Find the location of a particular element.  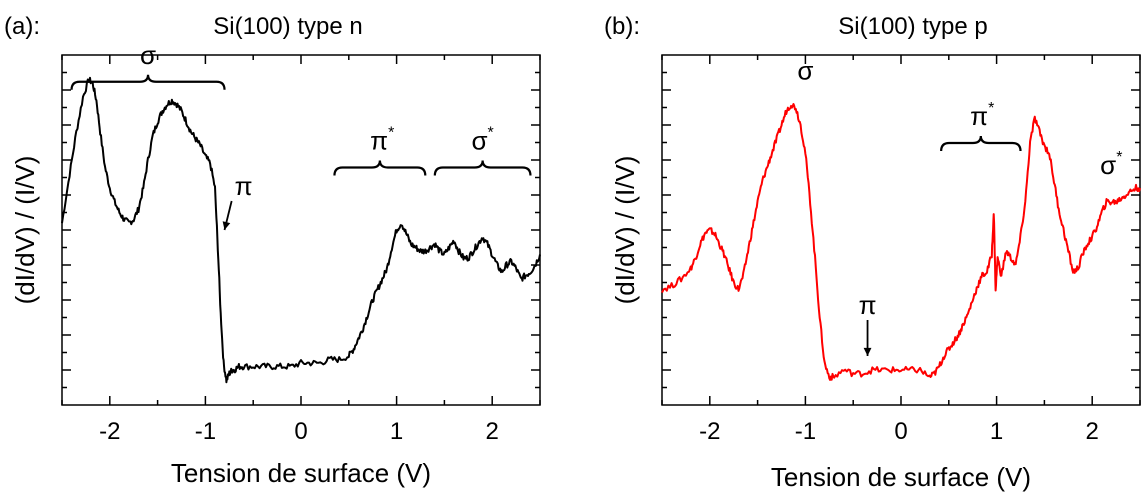

panel-b-x-tick-label: 1 is located at coordinates (996, 431).